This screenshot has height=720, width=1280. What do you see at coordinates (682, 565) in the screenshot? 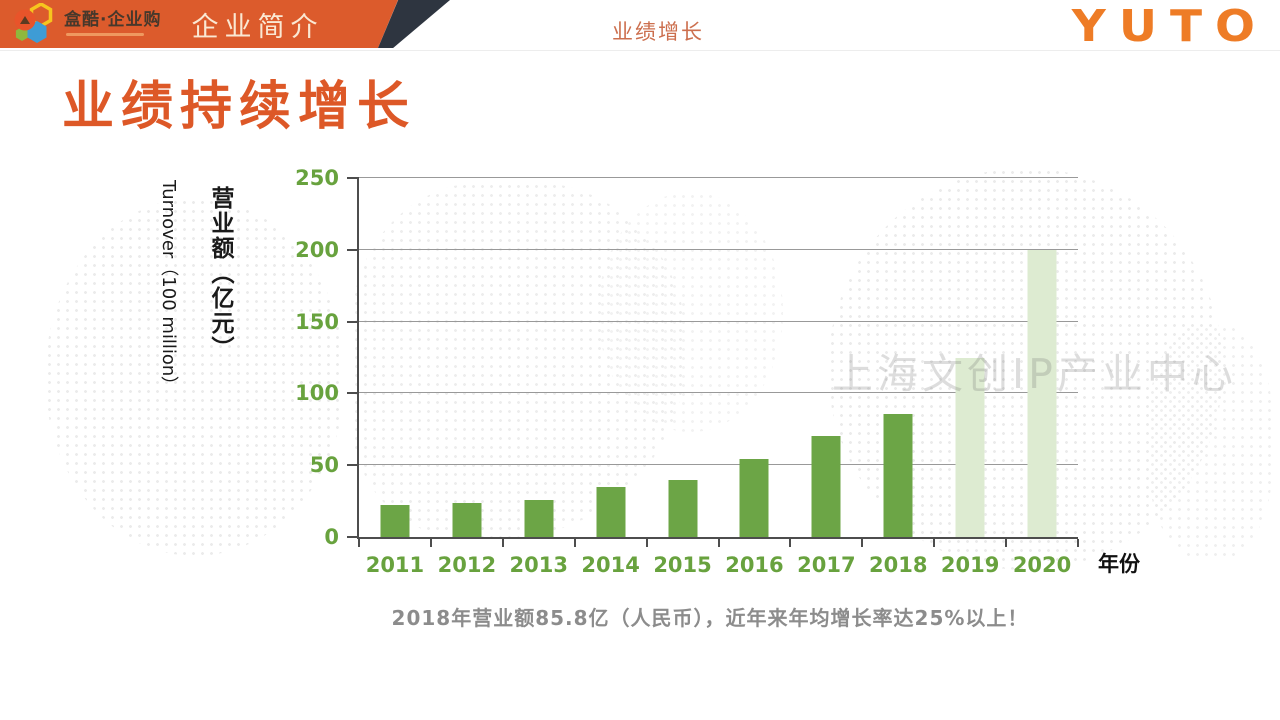
I see `x-tick-label: 2015` at bounding box center [682, 565].